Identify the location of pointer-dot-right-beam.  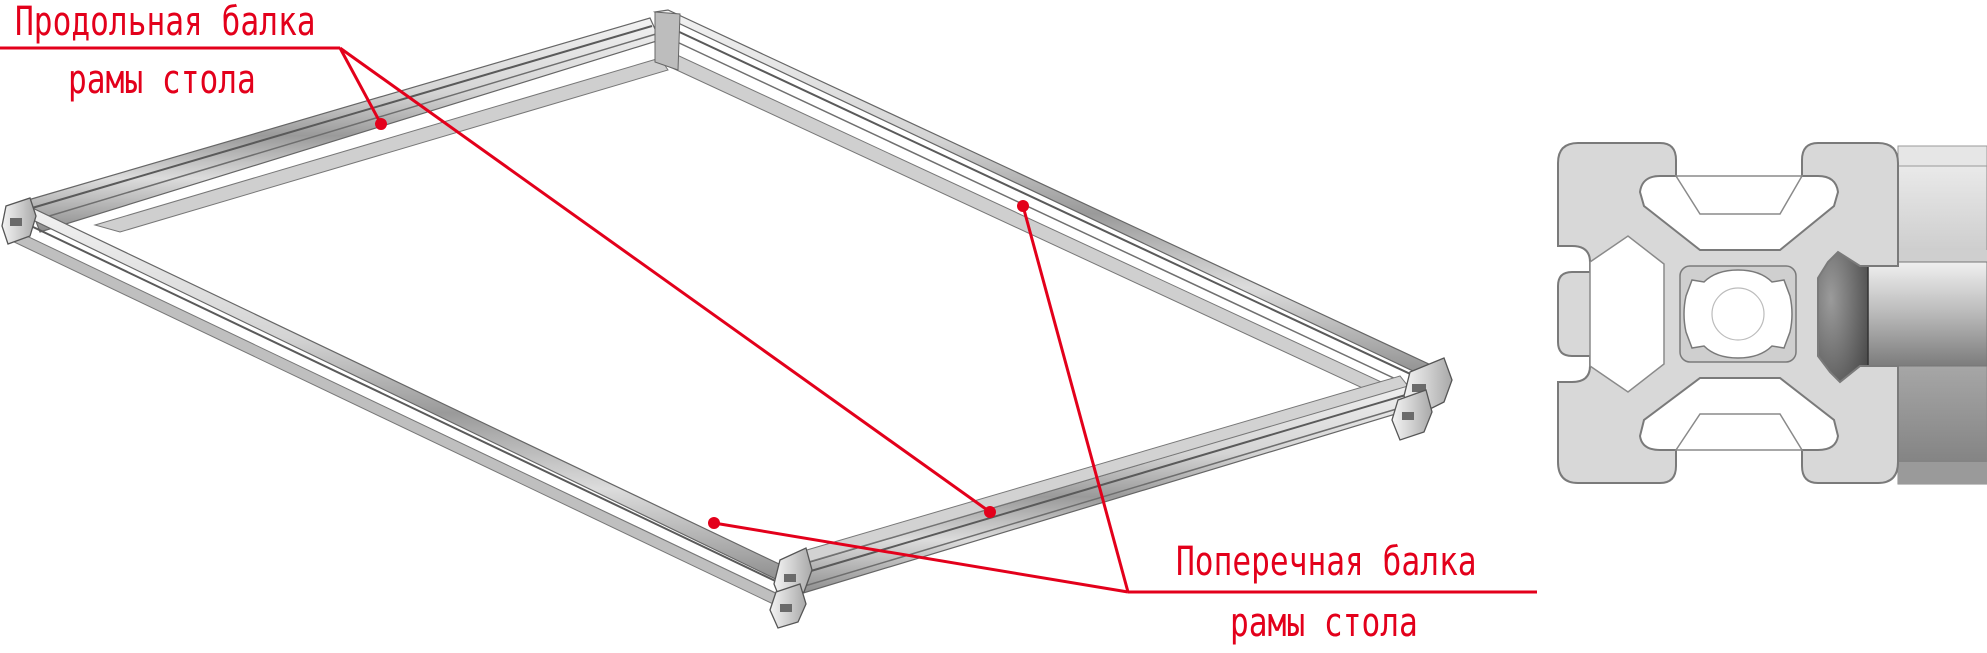
(1023, 206).